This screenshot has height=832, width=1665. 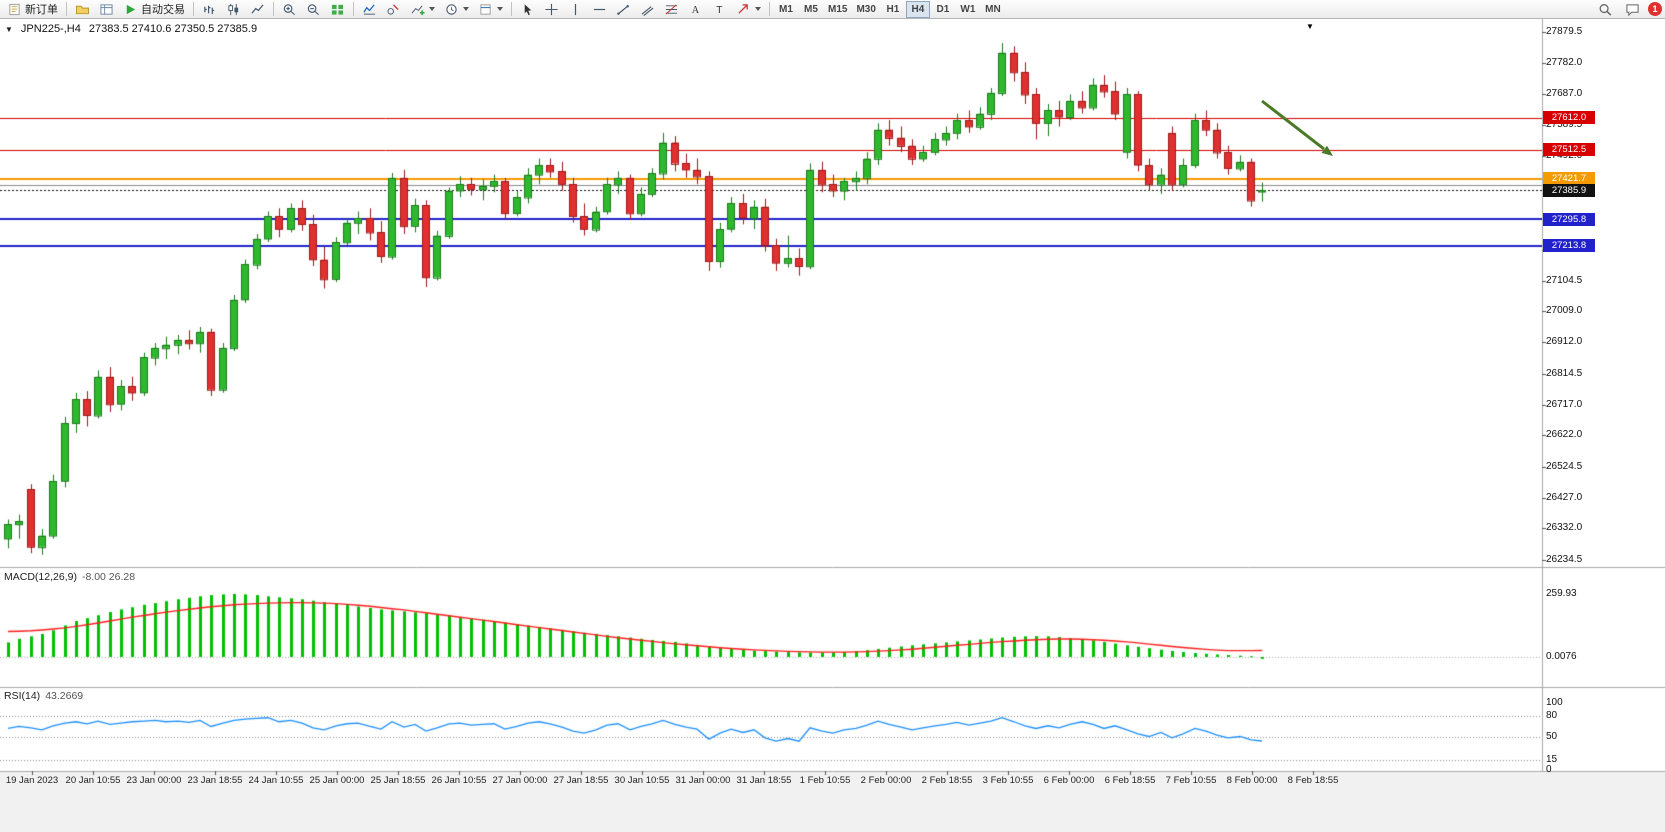 I want to click on cursor-tool-button, so click(x=527, y=9).